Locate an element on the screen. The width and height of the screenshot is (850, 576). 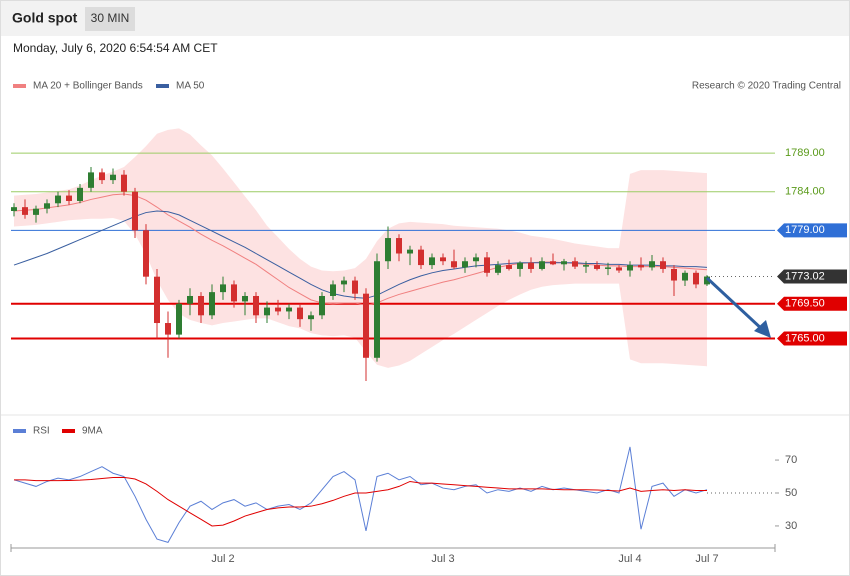
interval-button is located at coordinates (110, 19).